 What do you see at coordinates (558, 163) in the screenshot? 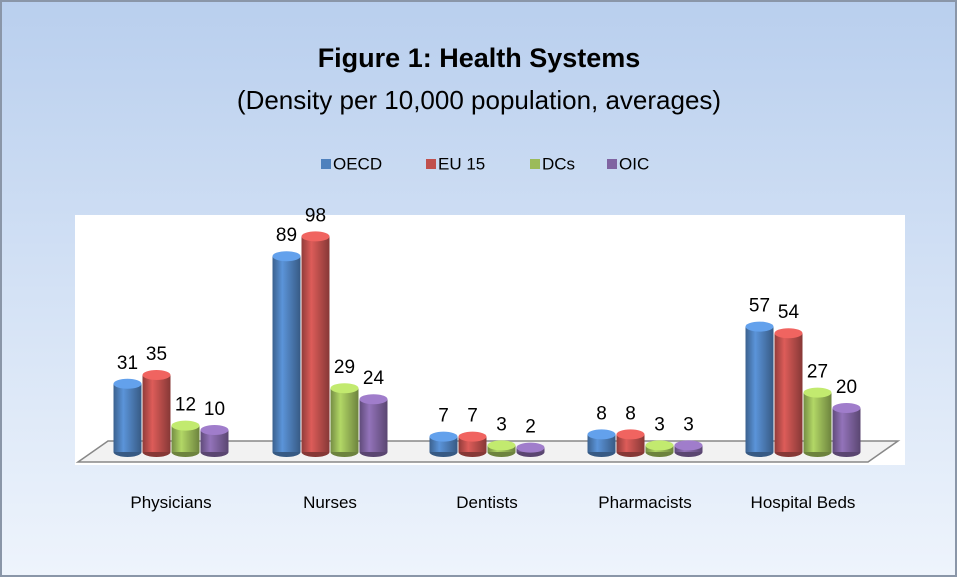
I see `legend-label: DCs` at bounding box center [558, 163].